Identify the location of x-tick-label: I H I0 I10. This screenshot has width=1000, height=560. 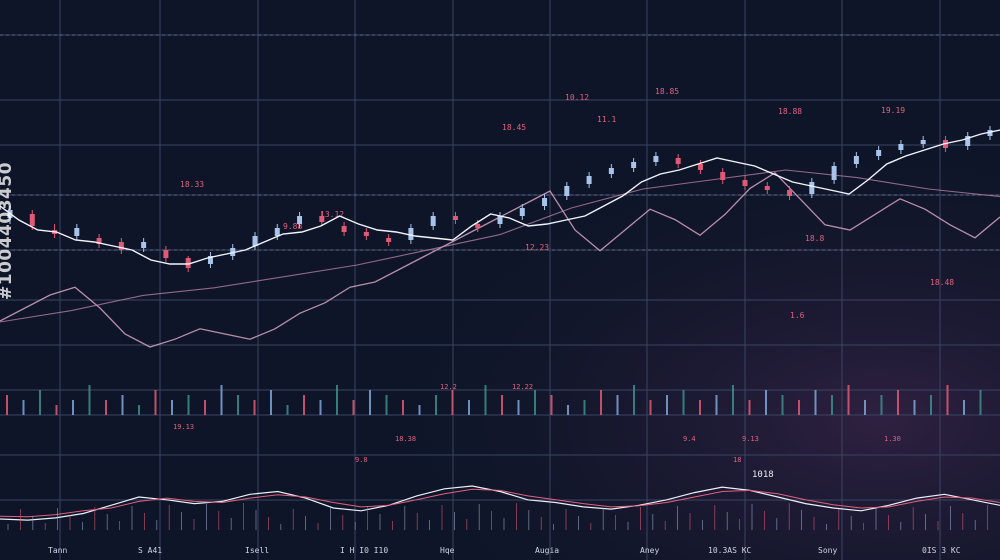
(364, 550).